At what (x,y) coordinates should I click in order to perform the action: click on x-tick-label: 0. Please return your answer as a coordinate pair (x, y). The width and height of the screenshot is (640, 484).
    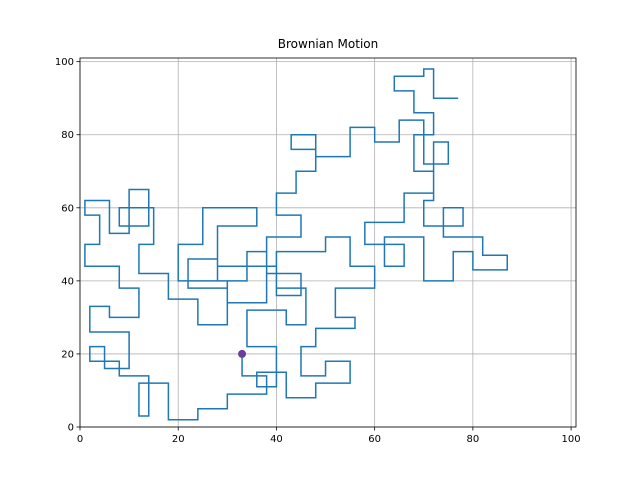
    Looking at the image, I should click on (80, 439).